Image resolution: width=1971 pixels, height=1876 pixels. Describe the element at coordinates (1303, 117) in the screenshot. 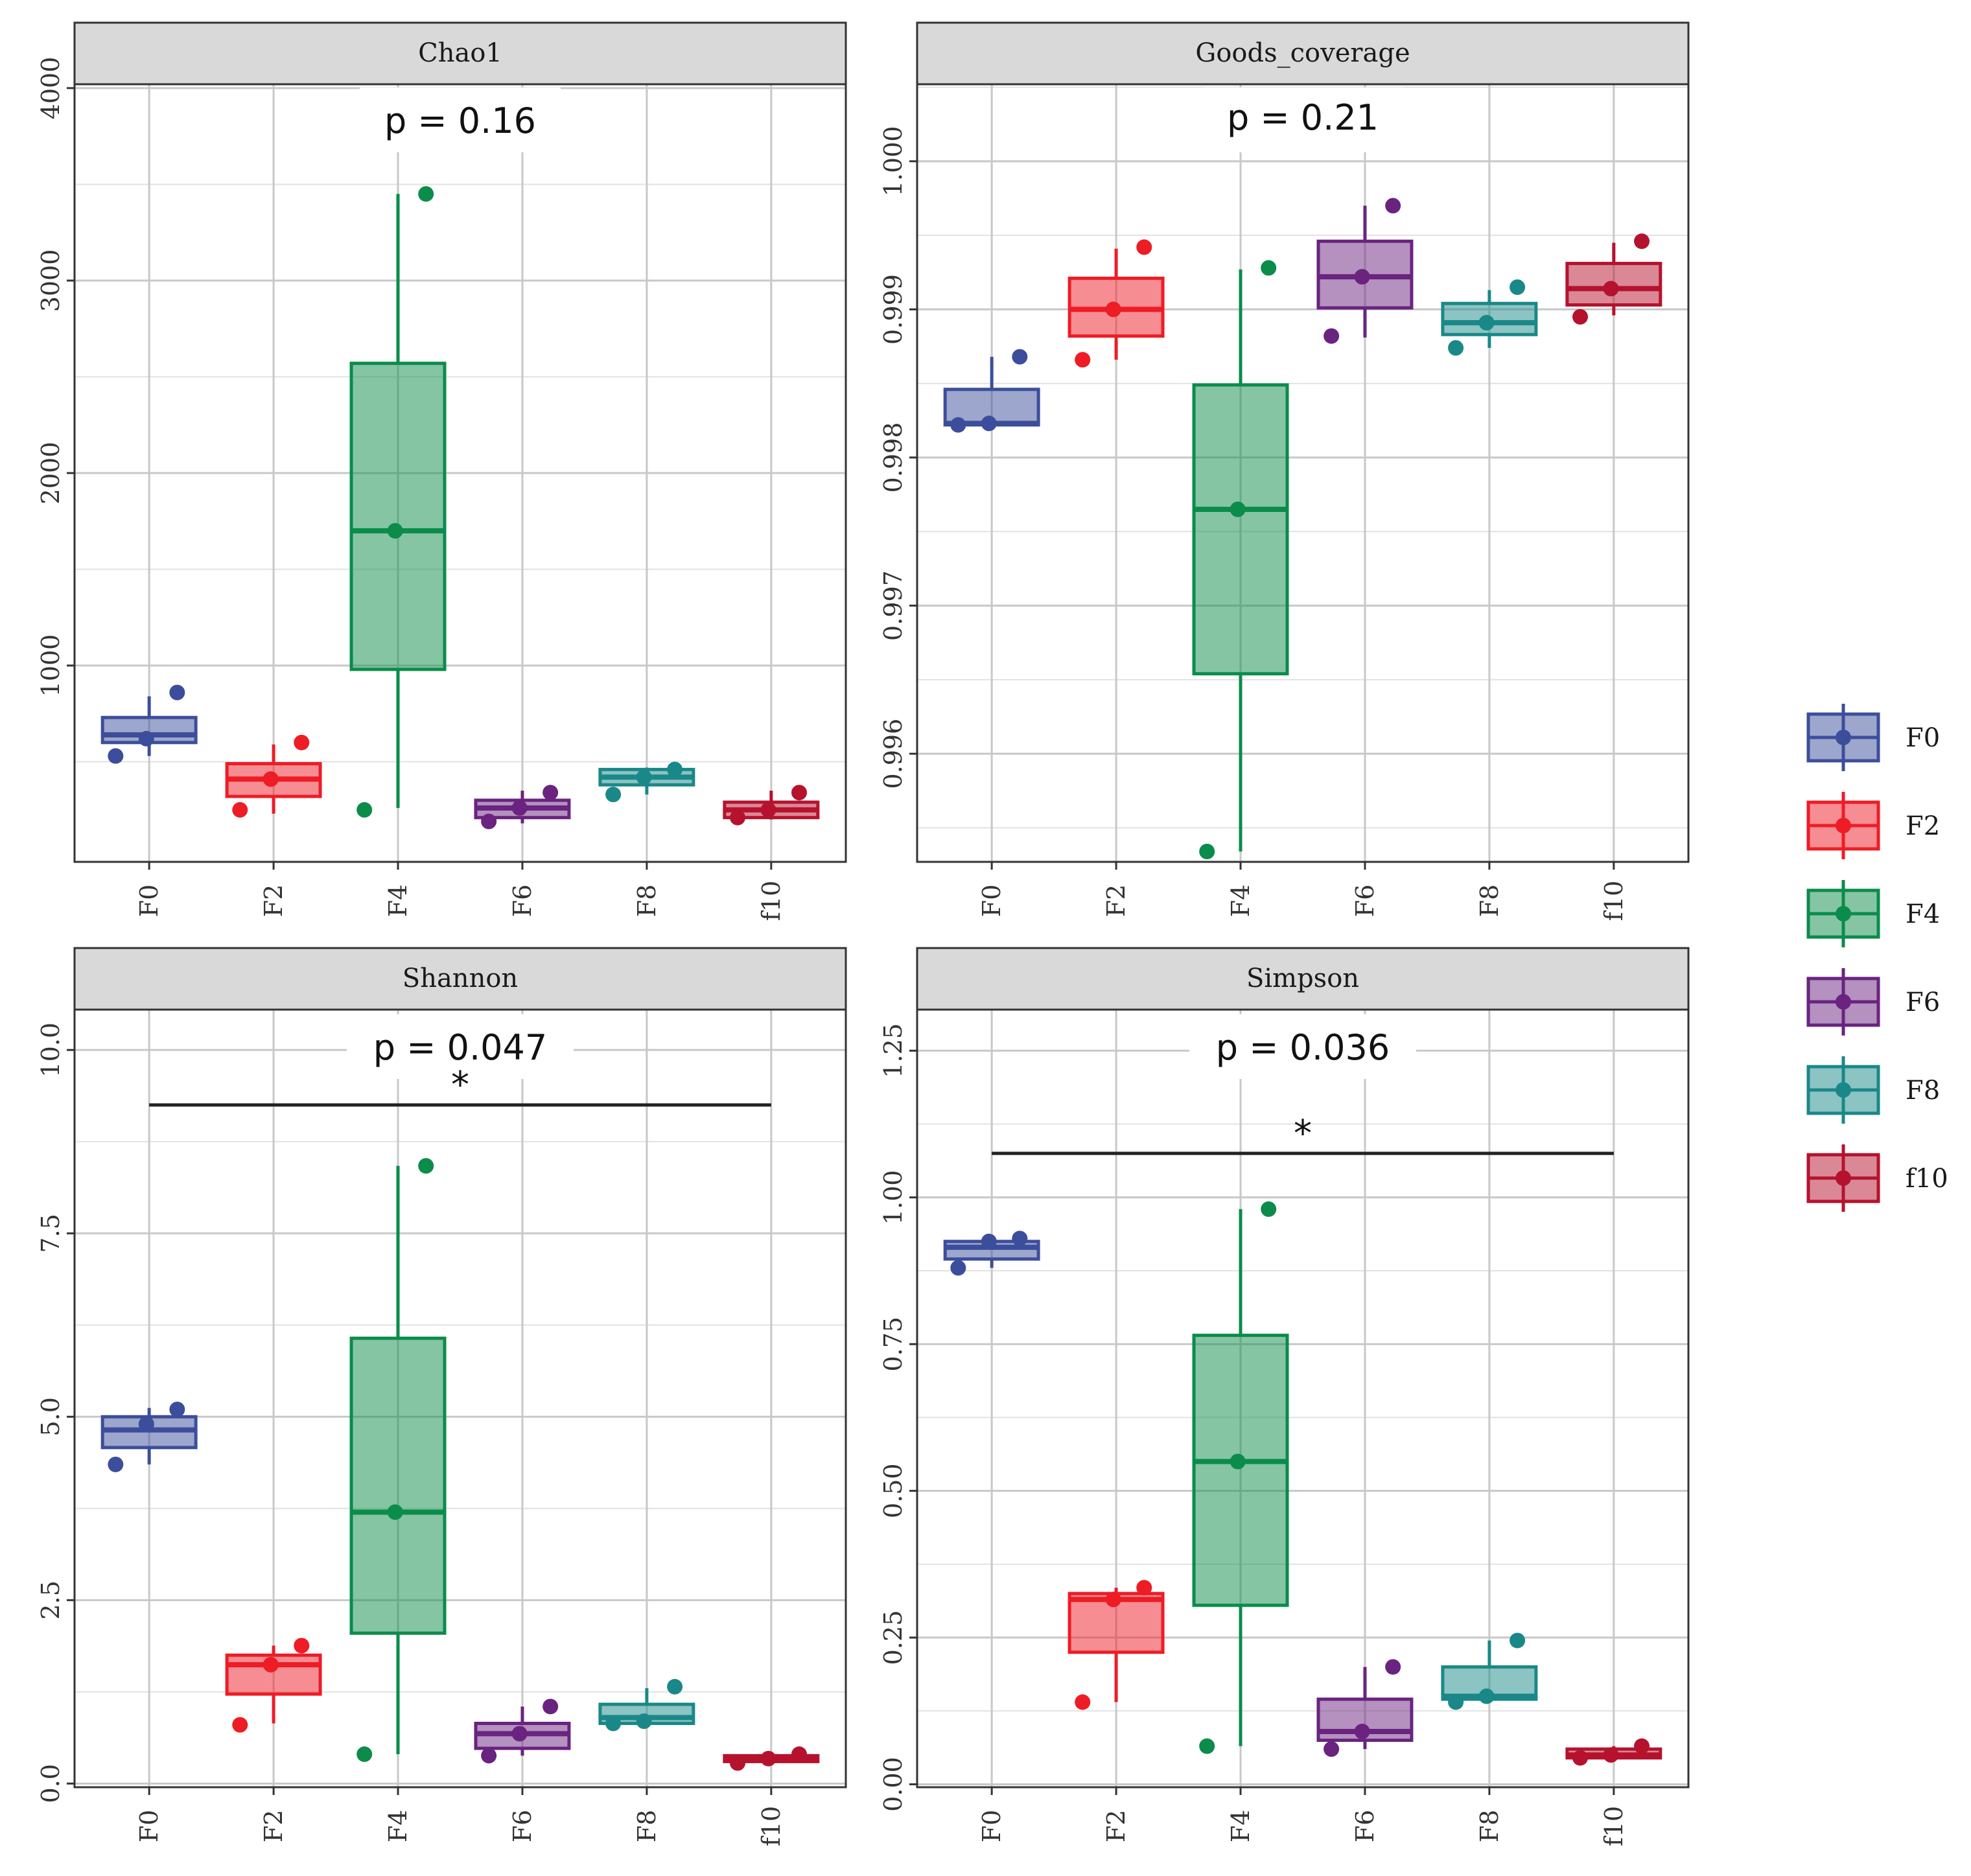

I see `p-value-label: p = 0.21` at that location.